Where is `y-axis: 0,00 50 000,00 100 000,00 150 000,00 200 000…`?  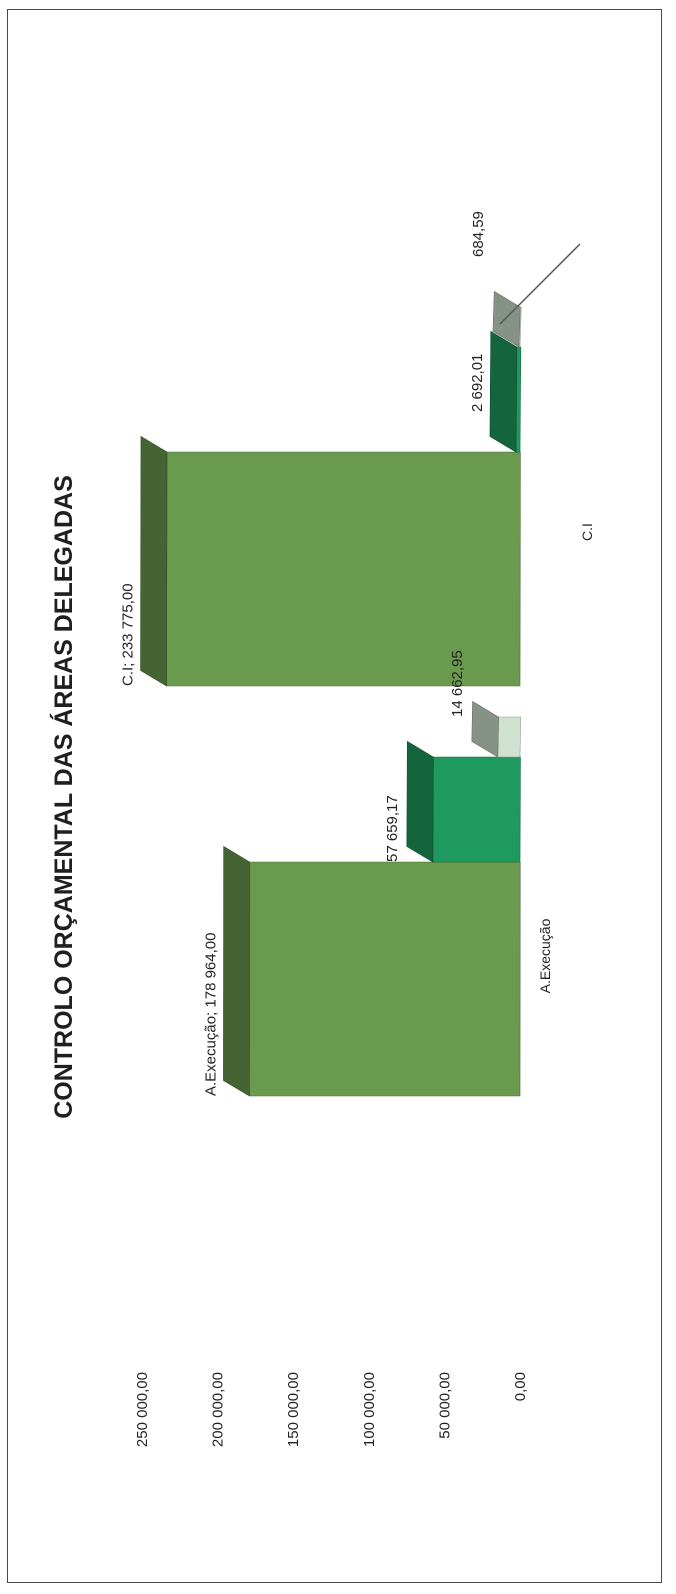 y-axis: 0,00 50 000,00 100 000,00 150 000,00 200 000… is located at coordinates (331, 1409).